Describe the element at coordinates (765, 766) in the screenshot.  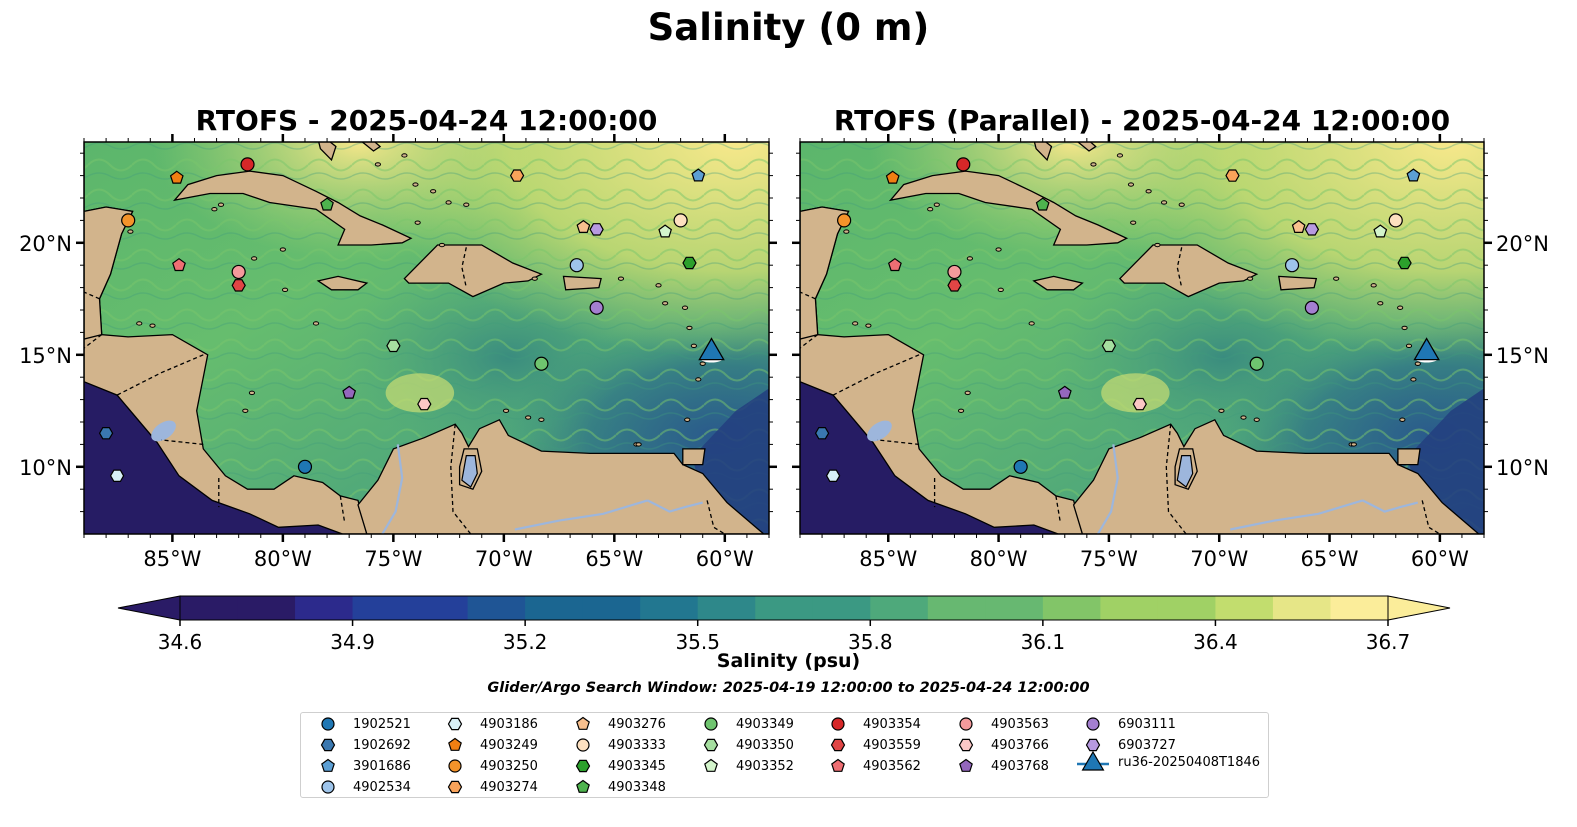
I see `legend-label: 4903352` at that location.